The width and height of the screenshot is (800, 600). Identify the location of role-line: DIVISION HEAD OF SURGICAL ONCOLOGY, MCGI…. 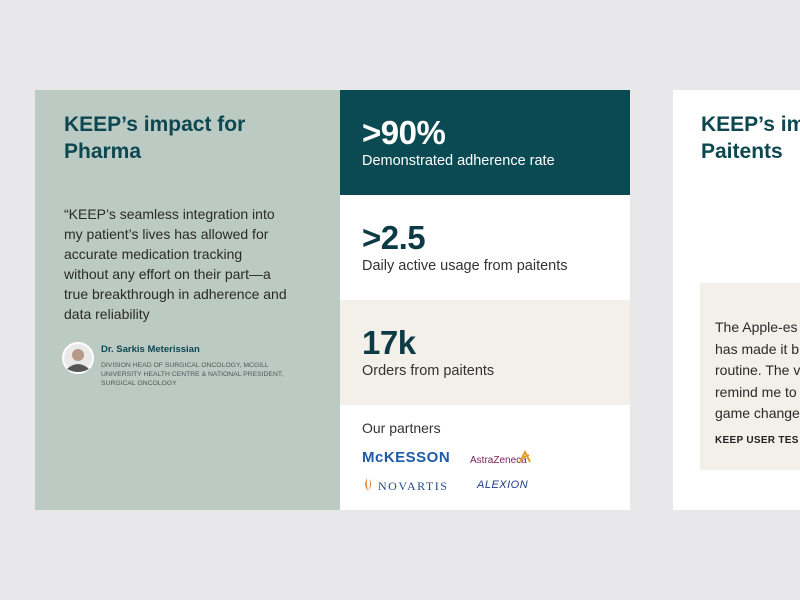
(185, 365).